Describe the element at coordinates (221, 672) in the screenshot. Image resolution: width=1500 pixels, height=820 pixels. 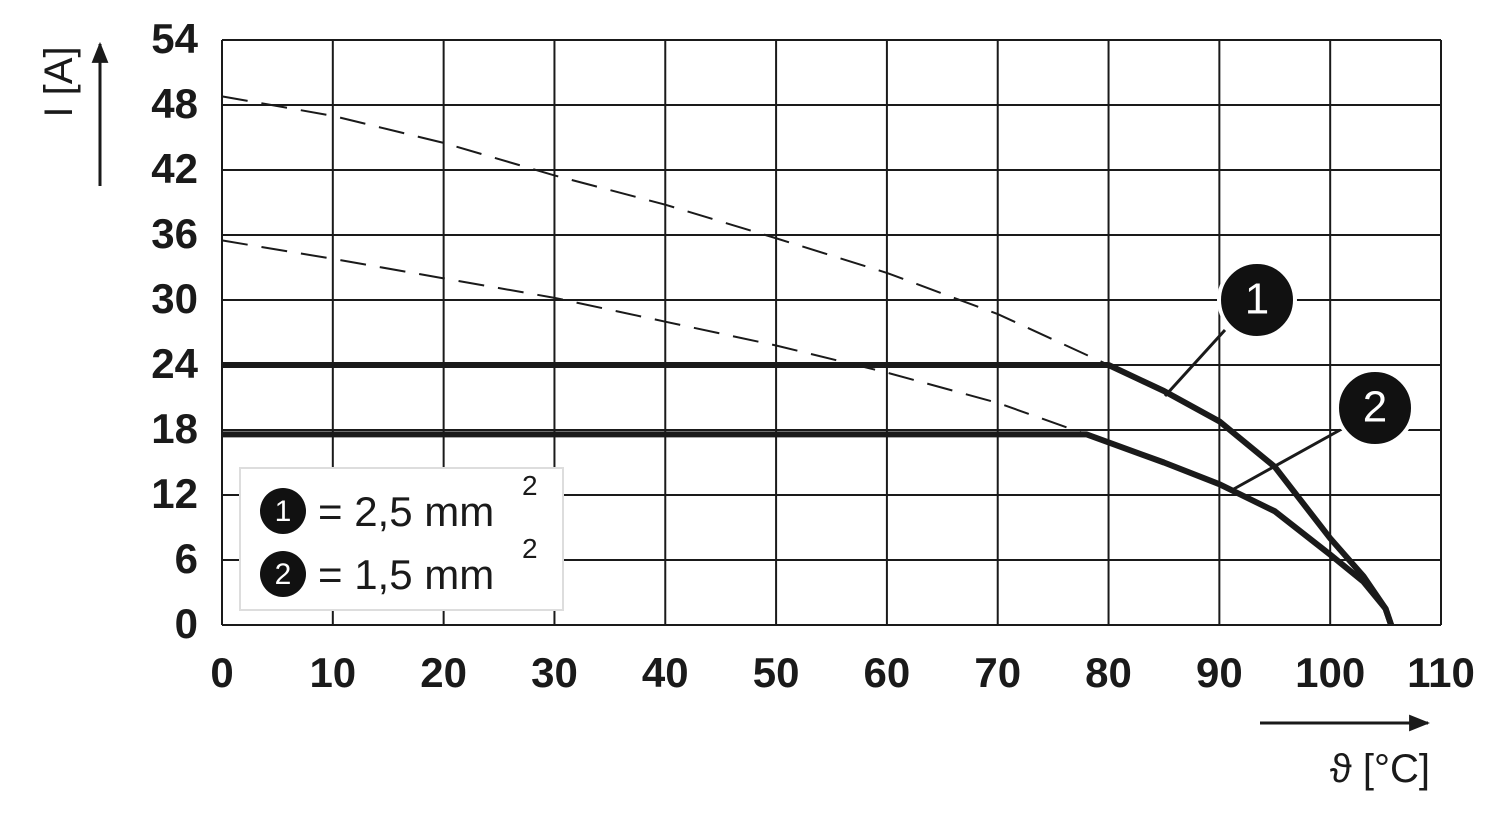
I see `x-tick-label: 0` at that location.